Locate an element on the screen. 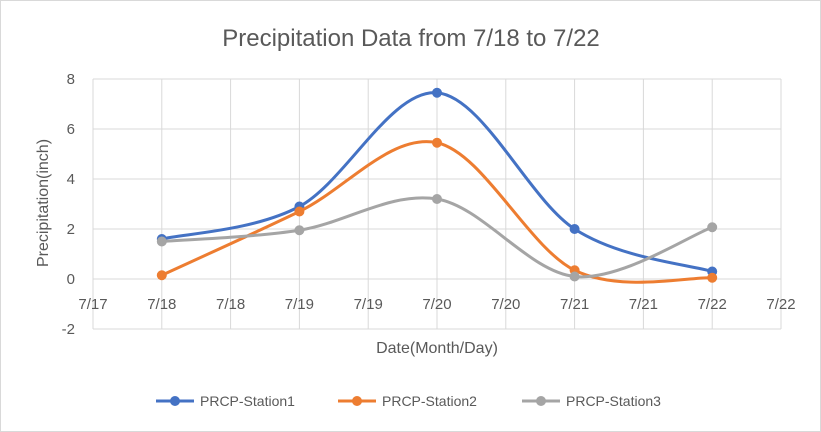  legend-item: PRCP-Station1 is located at coordinates (225, 401).